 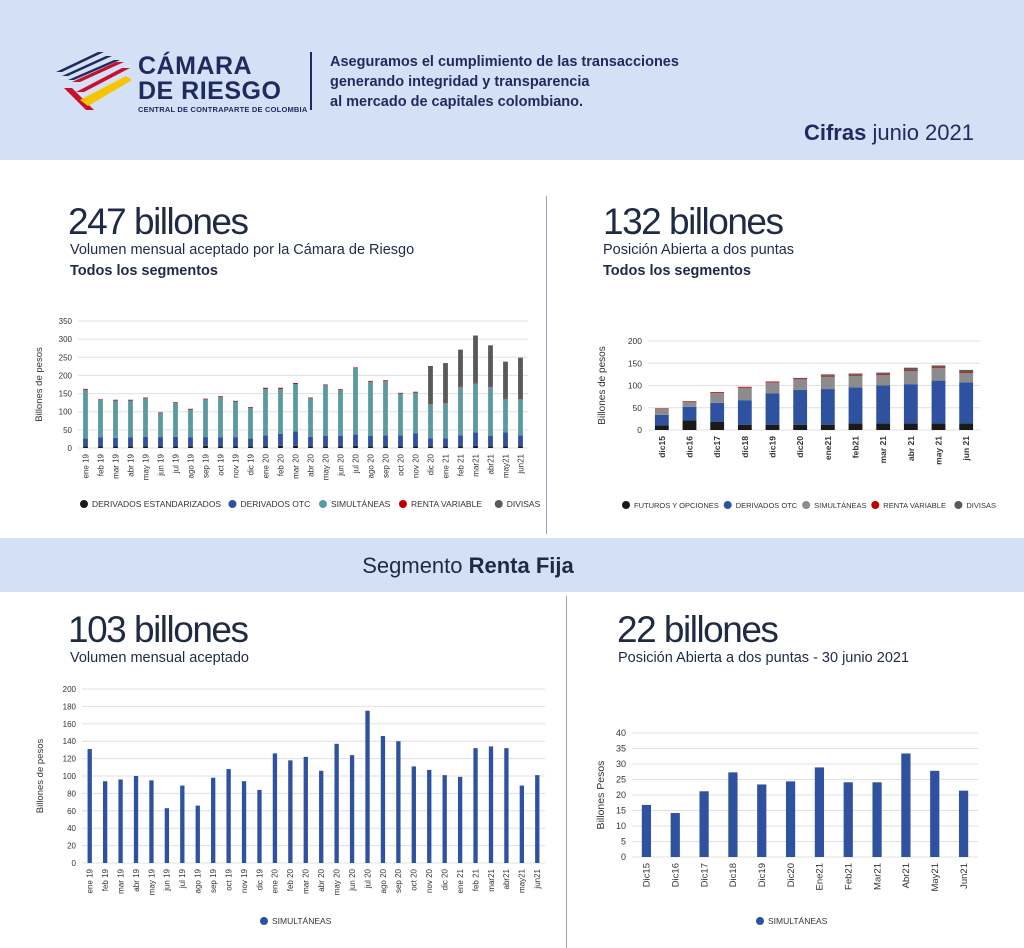 I want to click on cifras-period: junio 2021, so click(x=920, y=132).